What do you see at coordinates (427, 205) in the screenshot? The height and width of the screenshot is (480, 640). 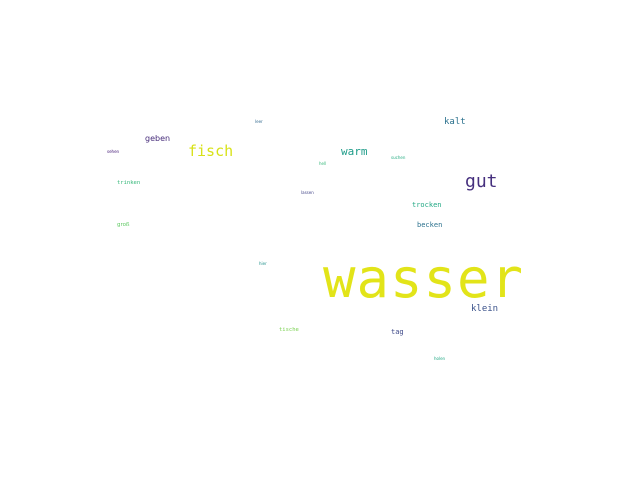 I see `word-trocken: trocken` at bounding box center [427, 205].